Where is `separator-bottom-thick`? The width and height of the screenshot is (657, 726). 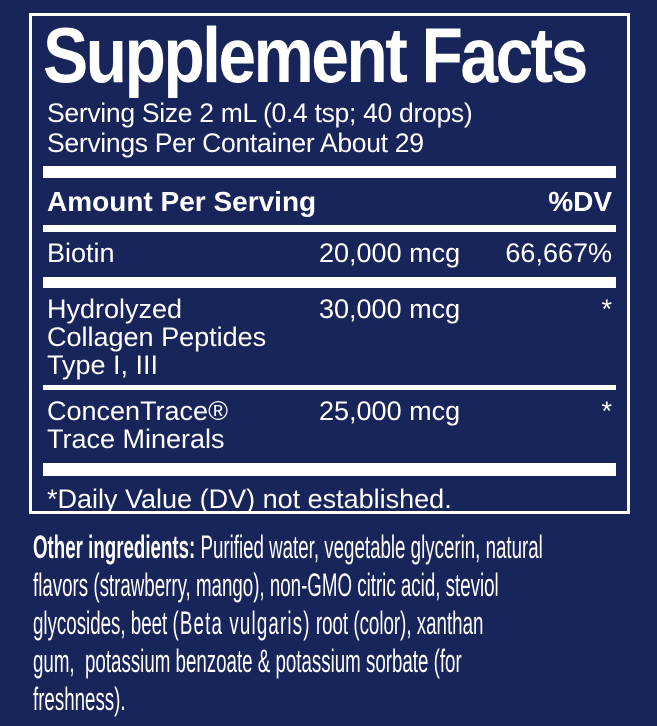 separator-bottom-thick is located at coordinates (329, 469).